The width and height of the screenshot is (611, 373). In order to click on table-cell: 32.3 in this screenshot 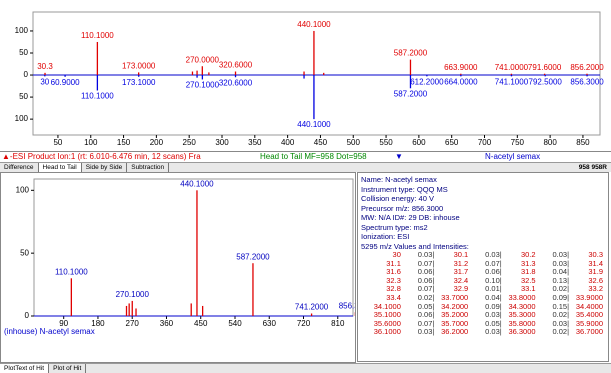, I will do `click(393, 280)`.